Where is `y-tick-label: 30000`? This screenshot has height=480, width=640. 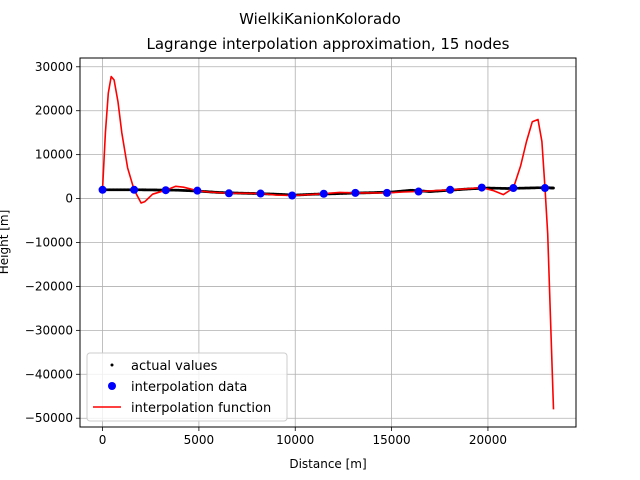 y-tick-label: 30000 is located at coordinates (54, 67).